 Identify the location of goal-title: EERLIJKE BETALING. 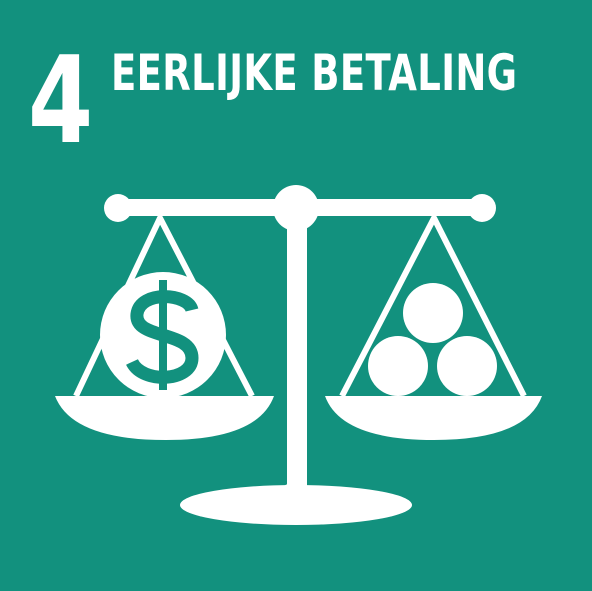
(314, 73).